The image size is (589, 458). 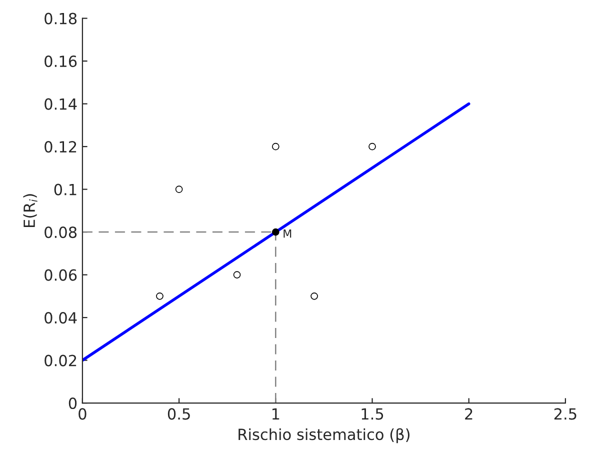 What do you see at coordinates (60, 62) in the screenshot?
I see `y-tick-label: 0.16` at bounding box center [60, 62].